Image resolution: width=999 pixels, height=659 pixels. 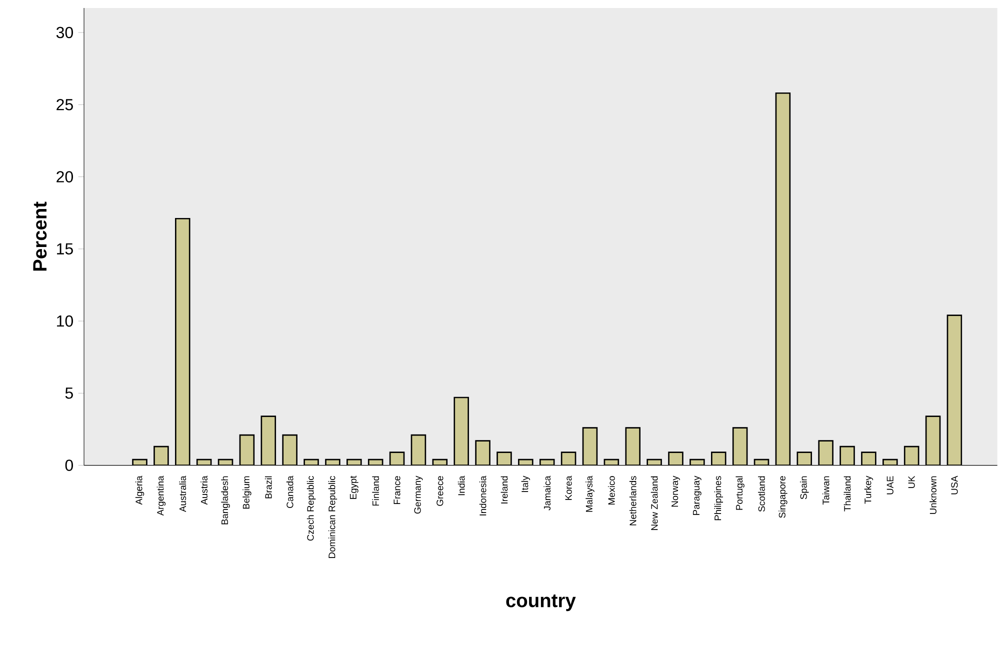 I want to click on y-tick-label: 30, so click(x=64, y=32).